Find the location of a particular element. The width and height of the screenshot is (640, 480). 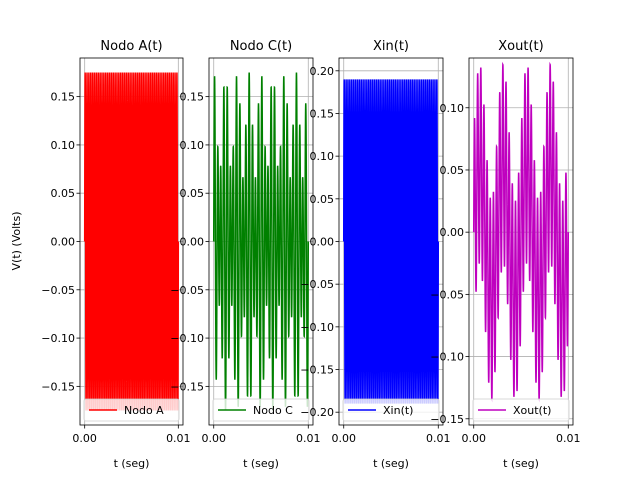

legend-label: Nodo C is located at coordinates (273, 410).